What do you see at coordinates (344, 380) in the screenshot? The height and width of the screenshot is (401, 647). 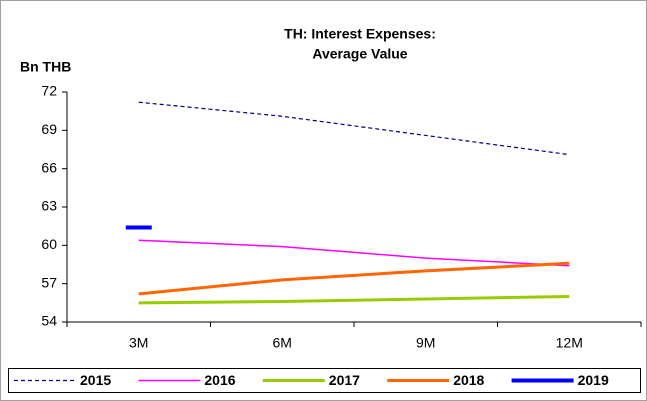 I see `legend-label: 2017` at bounding box center [344, 380].